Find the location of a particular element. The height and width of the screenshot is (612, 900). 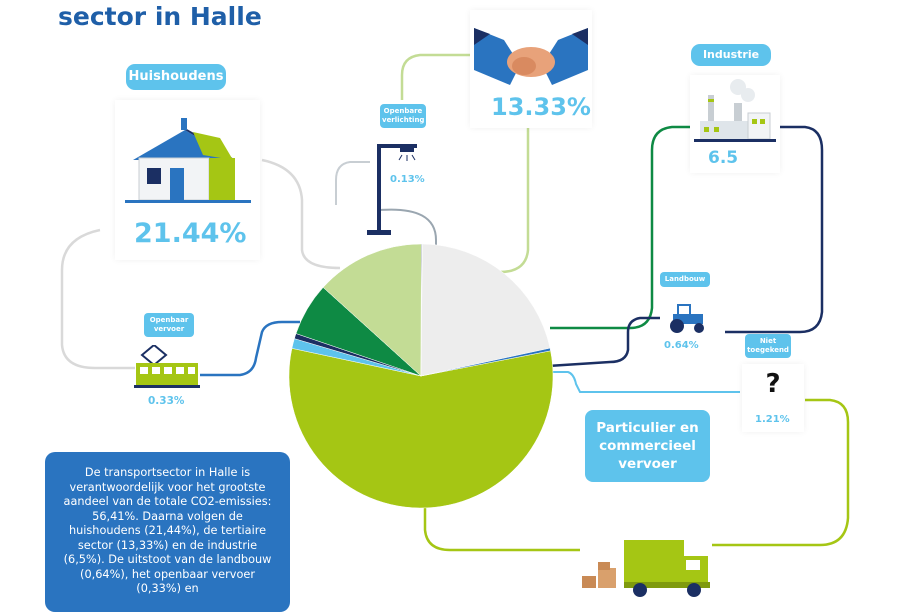

connector-verlichting is located at coordinates (408, 232).